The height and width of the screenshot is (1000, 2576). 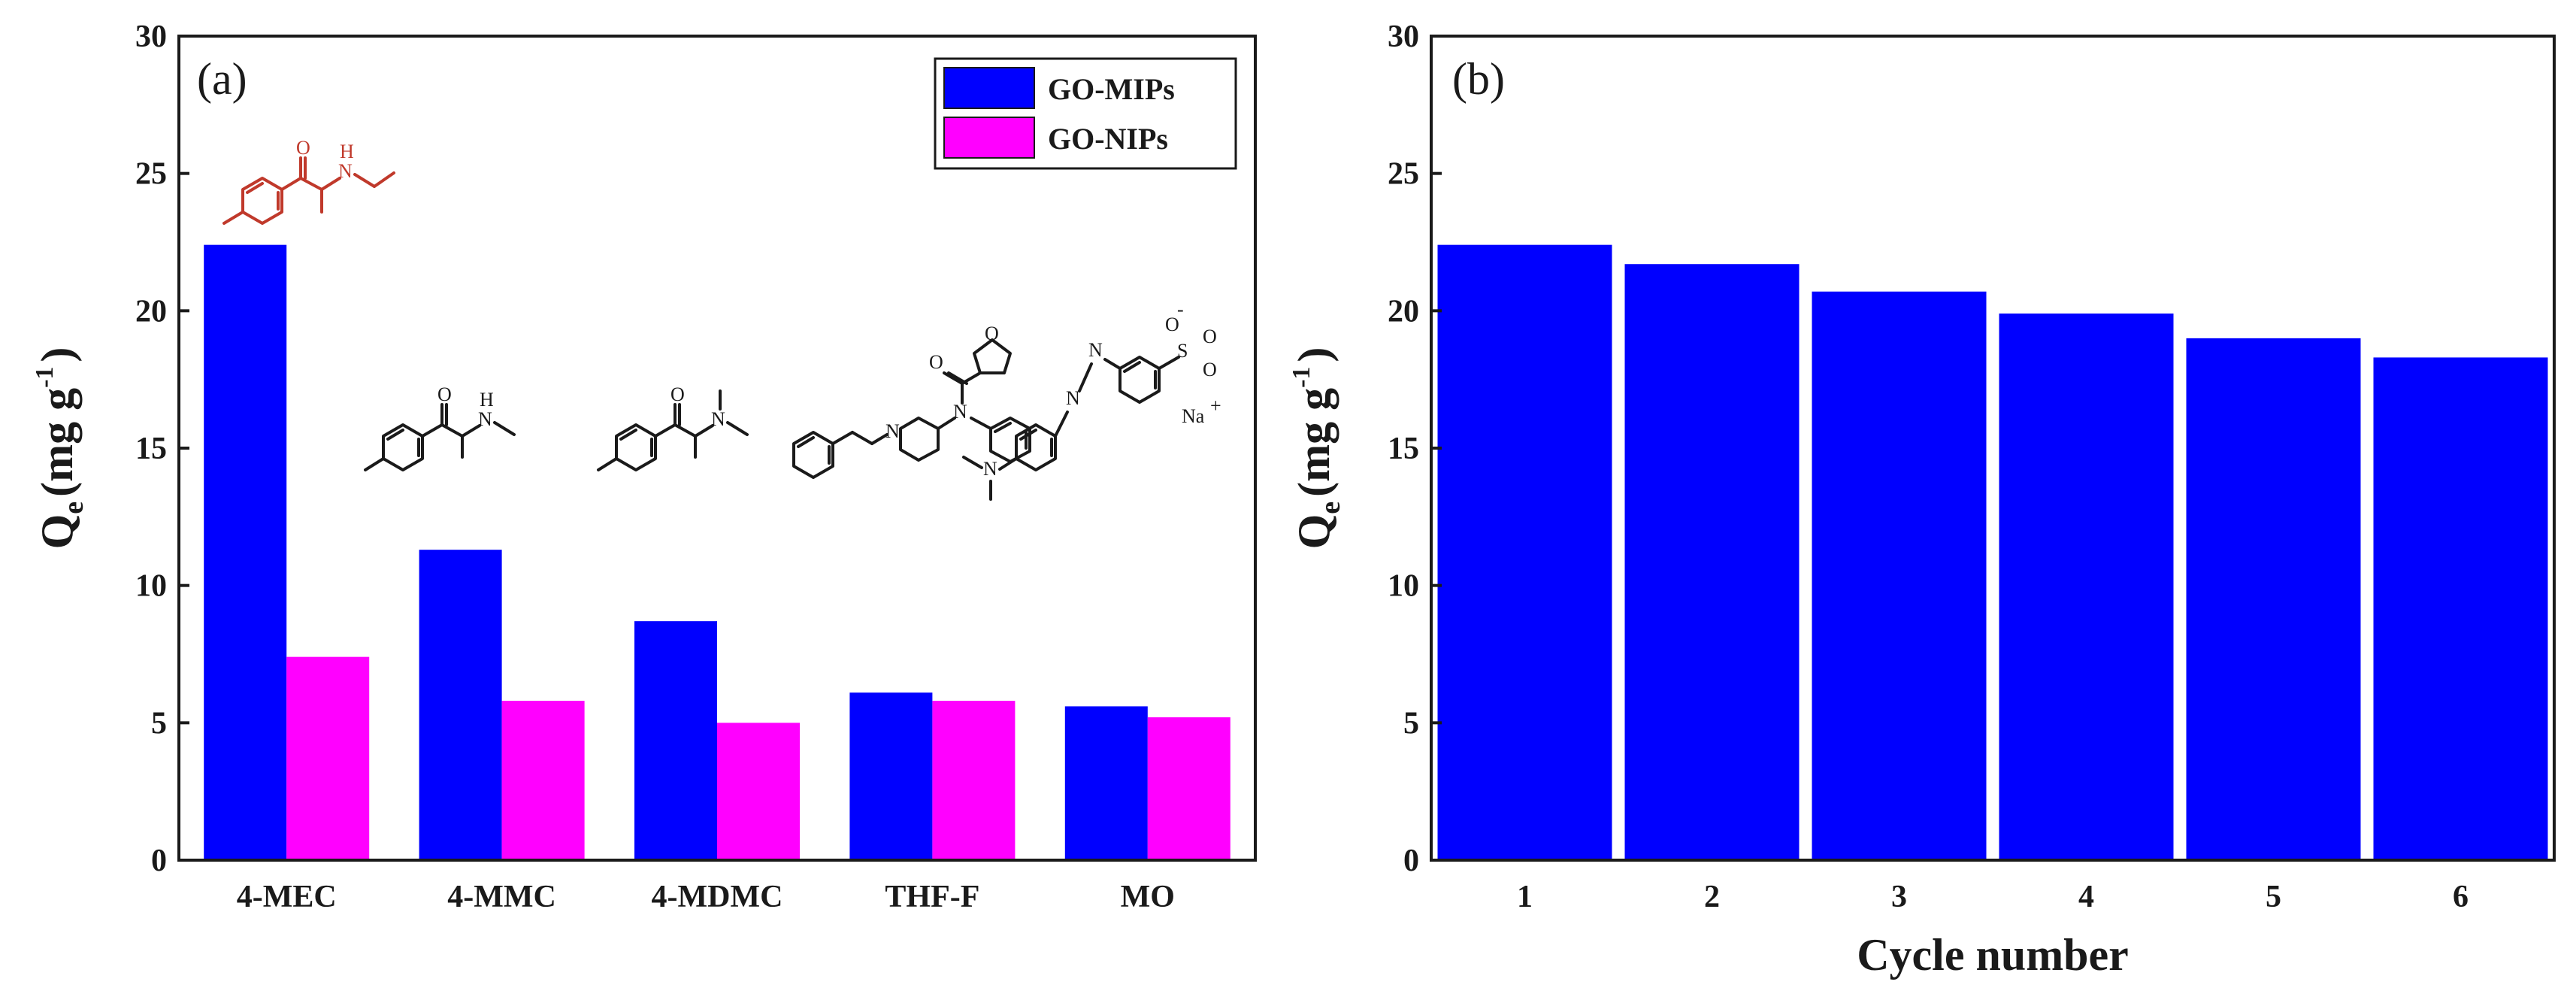 I want to click on charge-plus: +, so click(x=1215, y=406).